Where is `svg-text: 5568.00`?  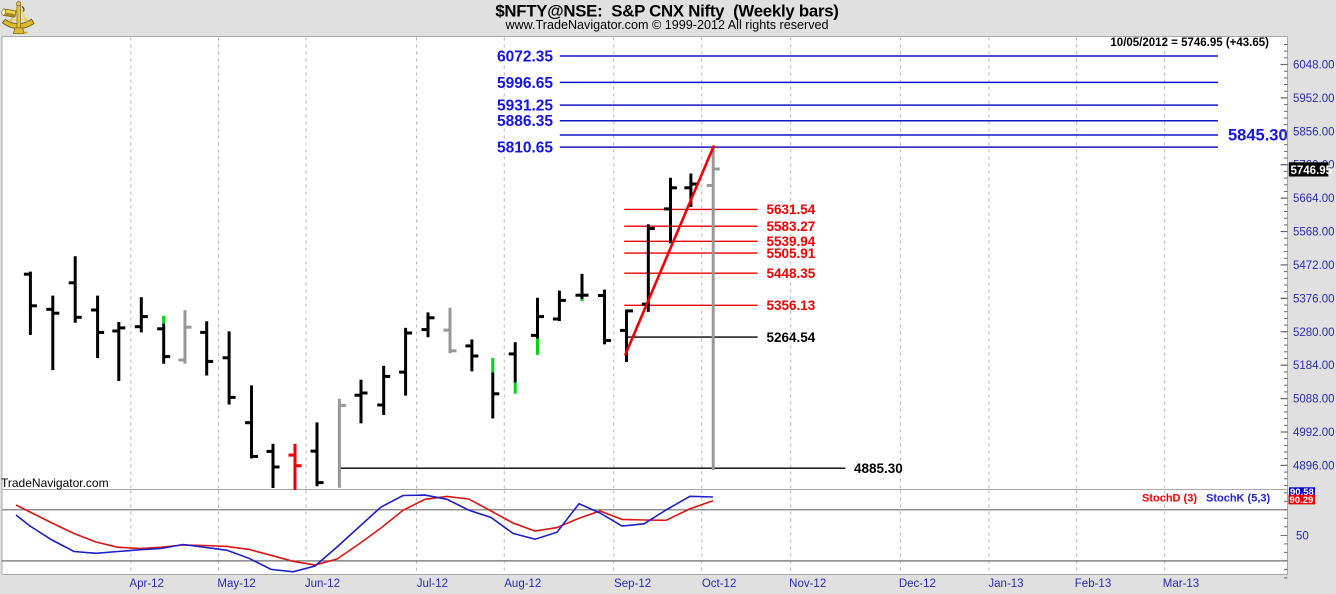 svg-text: 5568.00 is located at coordinates (1314, 233).